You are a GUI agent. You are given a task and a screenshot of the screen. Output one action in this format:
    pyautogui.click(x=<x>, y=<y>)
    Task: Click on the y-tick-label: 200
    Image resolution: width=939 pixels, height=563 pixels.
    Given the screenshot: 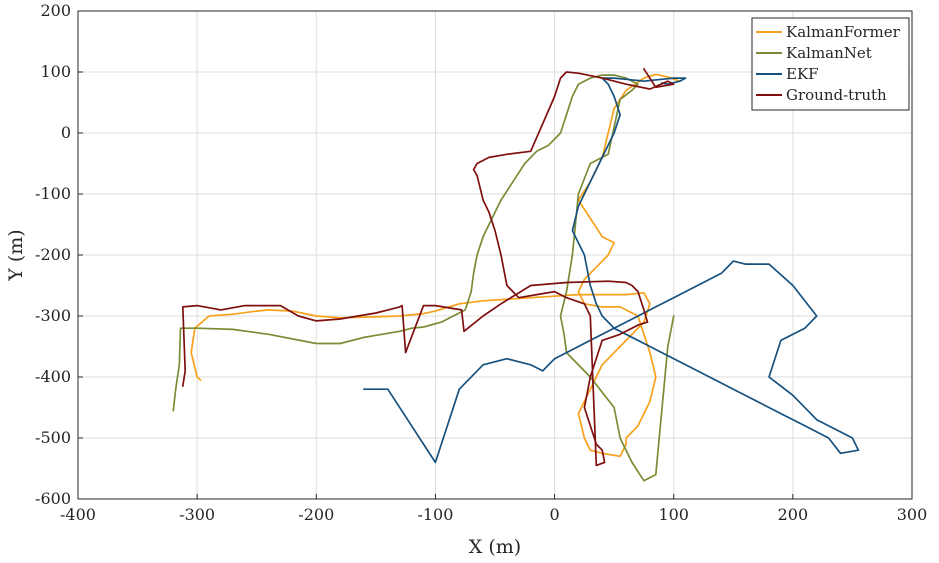 What is the action you would take?
    pyautogui.click(x=55, y=10)
    